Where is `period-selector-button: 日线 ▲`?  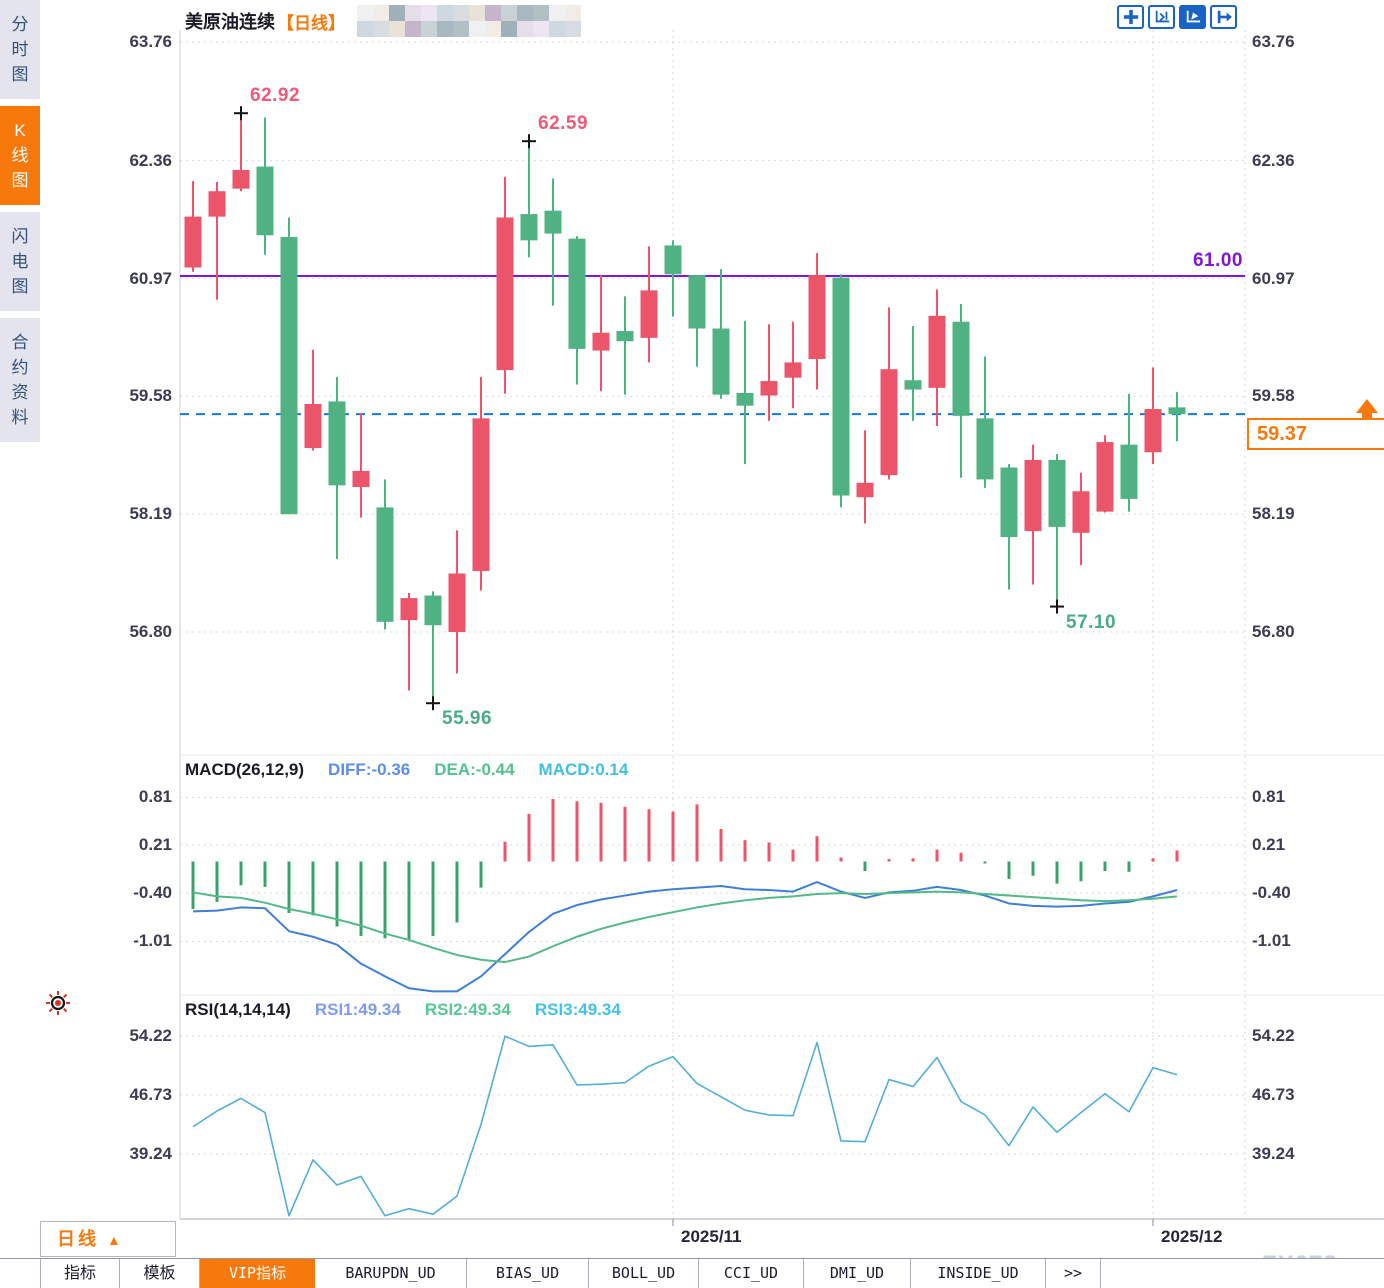 period-selector-button: 日线 ▲ is located at coordinates (108, 1239).